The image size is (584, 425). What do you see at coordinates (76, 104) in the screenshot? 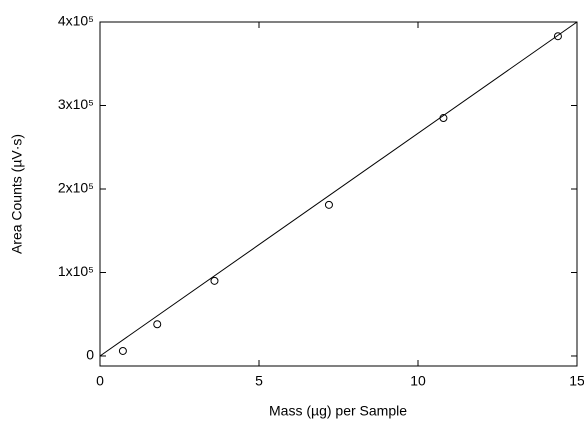
I see `y-tick-label: 3x10⁵` at bounding box center [76, 104].